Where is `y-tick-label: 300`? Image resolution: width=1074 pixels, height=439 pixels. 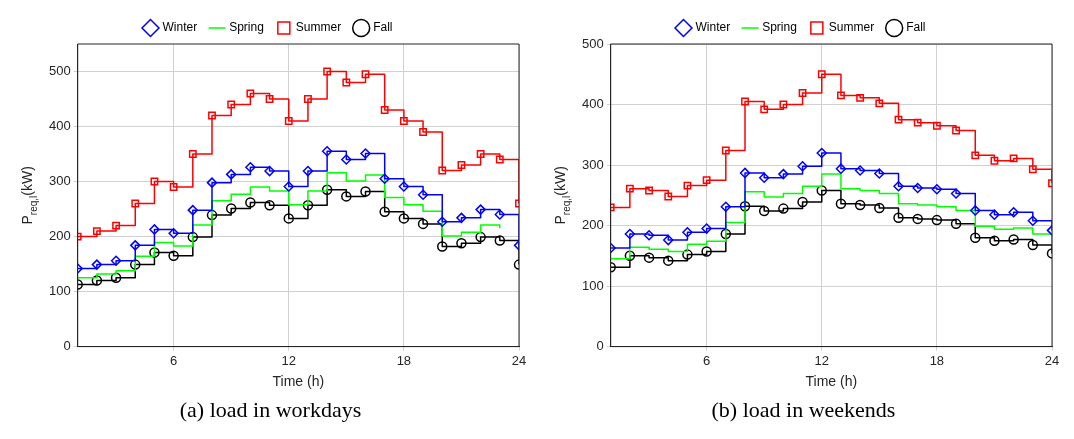
y-tick-label: 300 is located at coordinates (59, 181).